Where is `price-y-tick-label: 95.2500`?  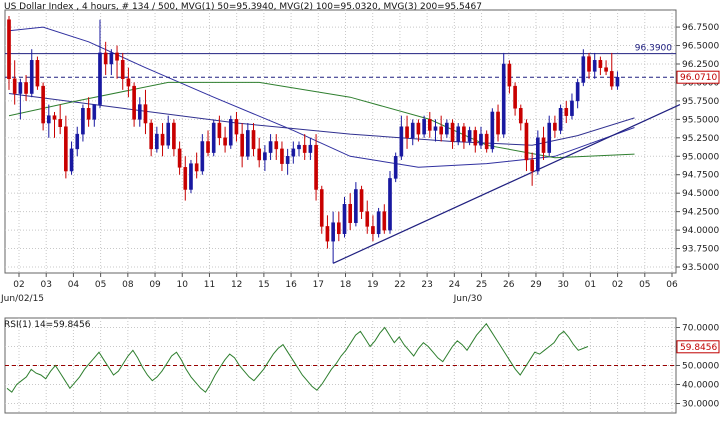 price-y-tick-label: 95.2500 is located at coordinates (700, 139).